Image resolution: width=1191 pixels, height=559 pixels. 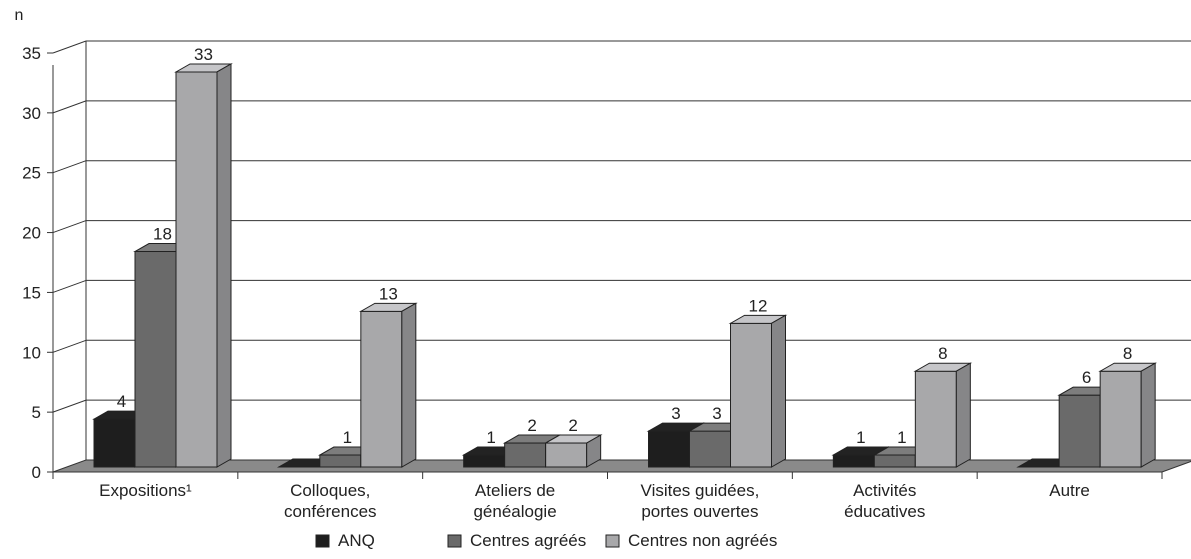 I want to click on y-axis-label: n, so click(x=19, y=15).